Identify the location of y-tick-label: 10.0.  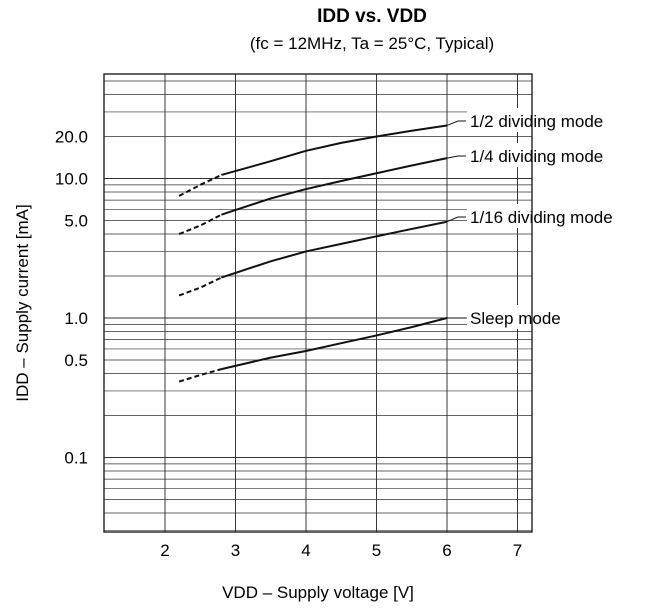
(71, 179).